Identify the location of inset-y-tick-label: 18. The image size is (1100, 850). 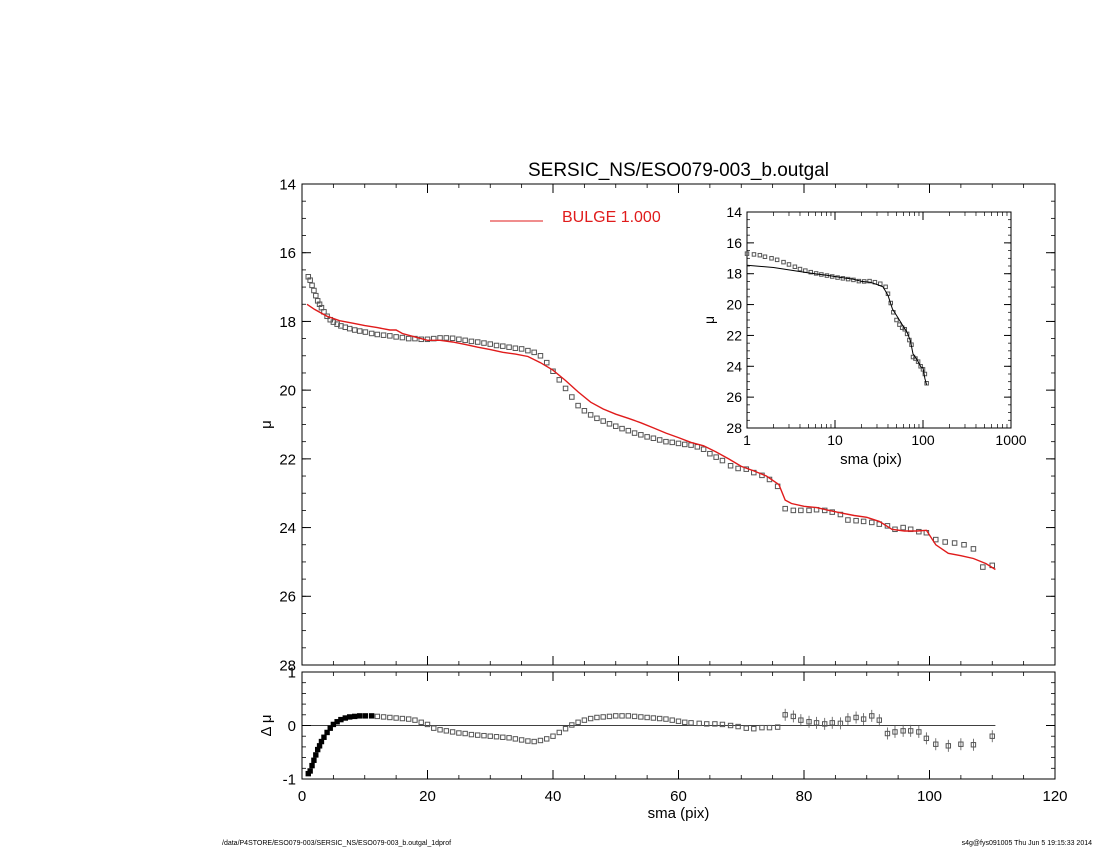
(734, 274).